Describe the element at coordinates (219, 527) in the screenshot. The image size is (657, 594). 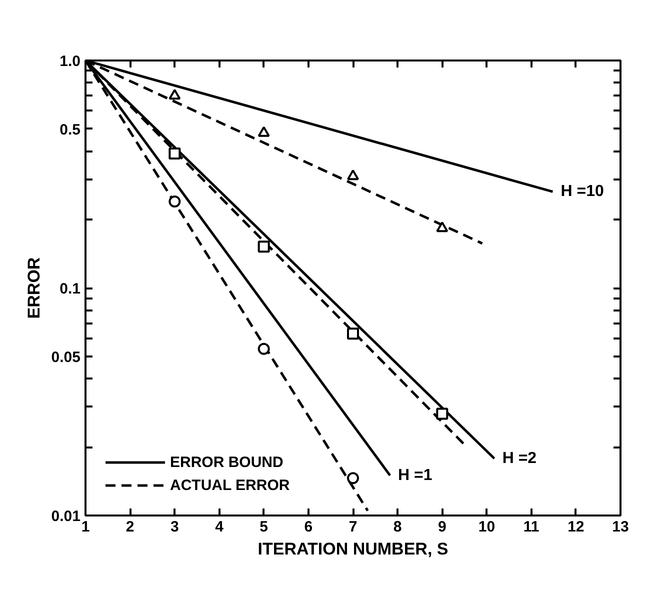
I see `x-tick-label: 4` at that location.